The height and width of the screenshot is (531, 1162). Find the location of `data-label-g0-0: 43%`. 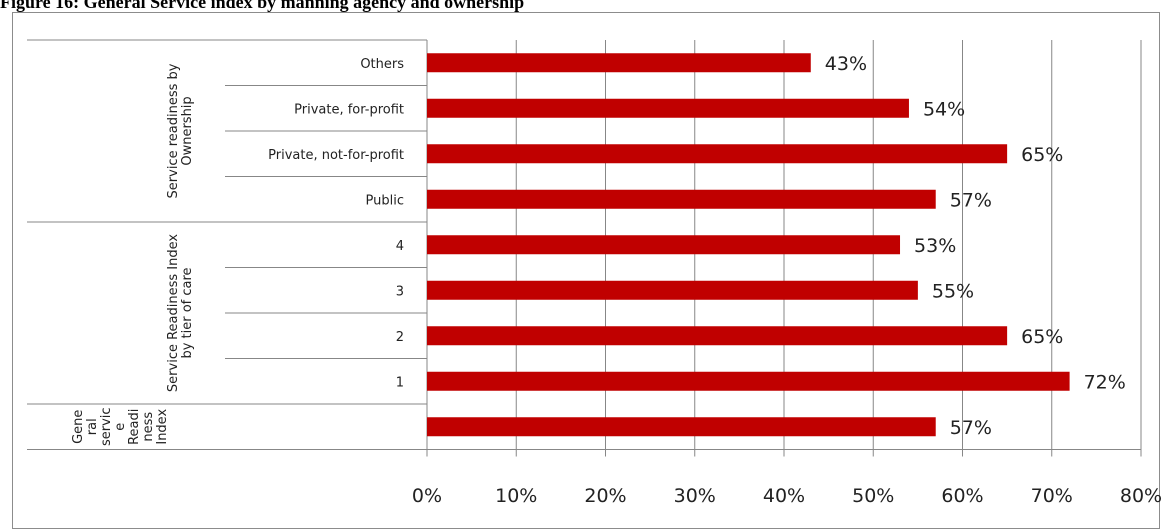

data-label-g0-0: 43% is located at coordinates (846, 64).